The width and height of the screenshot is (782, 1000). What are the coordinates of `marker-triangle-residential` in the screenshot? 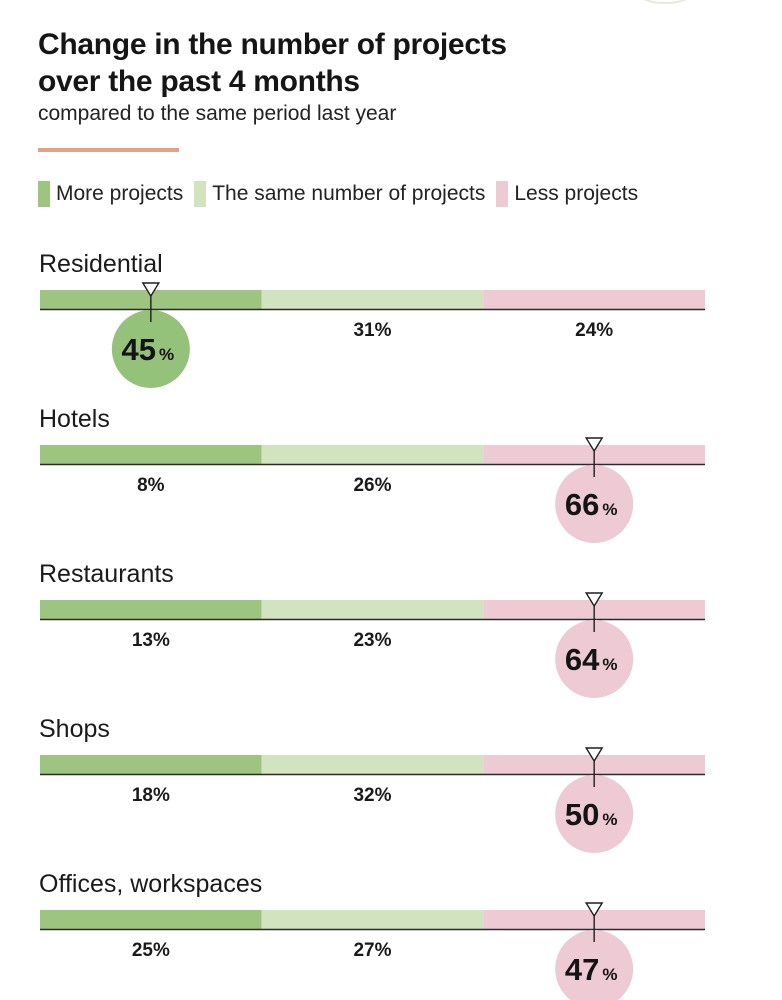 It's located at (151, 290).